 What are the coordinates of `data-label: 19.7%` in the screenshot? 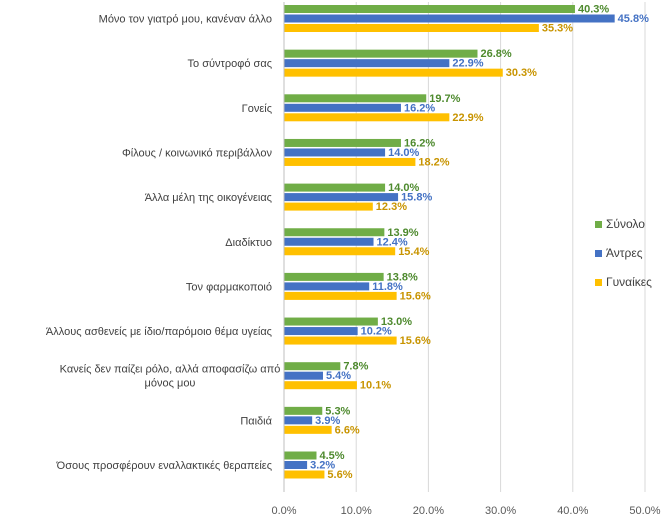 It's located at (444, 99).